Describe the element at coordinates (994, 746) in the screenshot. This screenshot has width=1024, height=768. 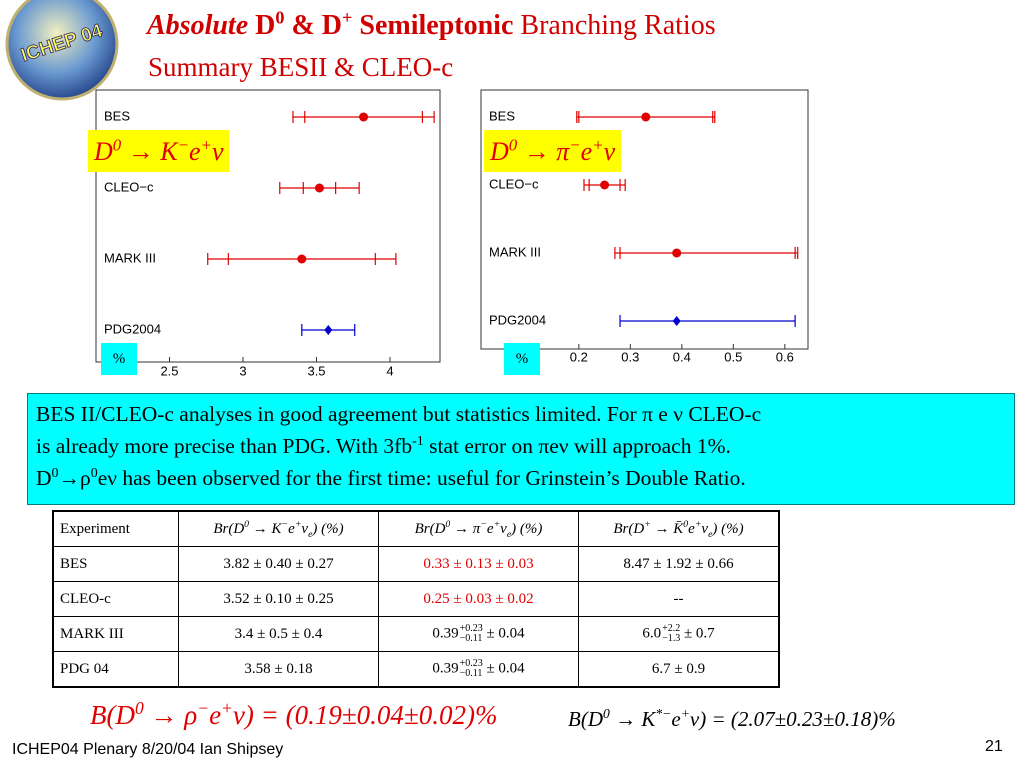
I see `page-number: 21` at that location.